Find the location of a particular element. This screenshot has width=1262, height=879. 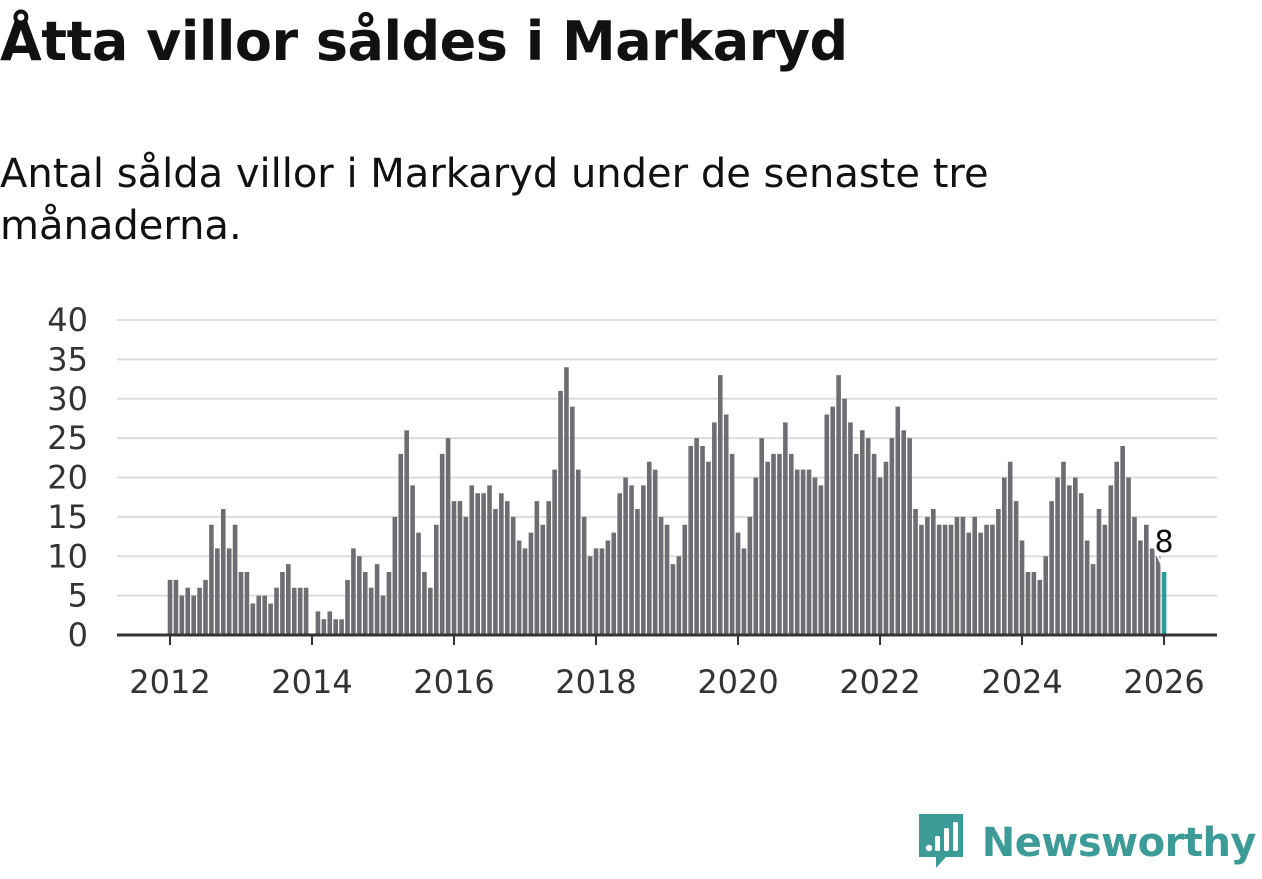

x-tick-label: 2016 is located at coordinates (453, 682).